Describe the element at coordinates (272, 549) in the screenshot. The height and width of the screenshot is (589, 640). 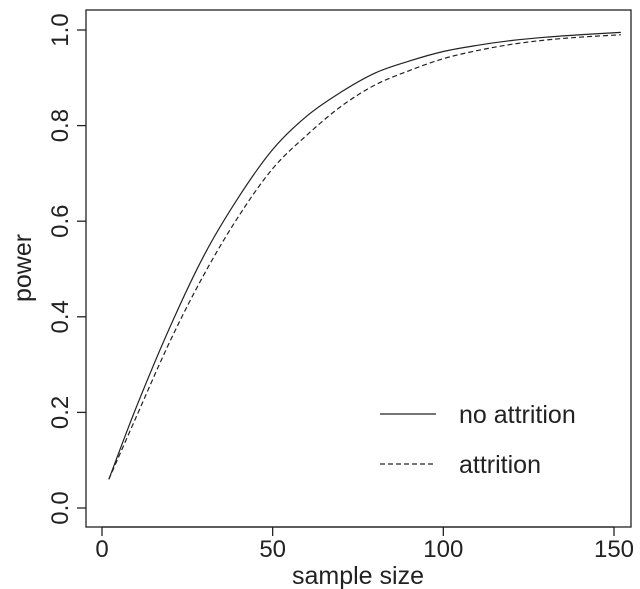
I see `x-tick-label: 50` at that location.